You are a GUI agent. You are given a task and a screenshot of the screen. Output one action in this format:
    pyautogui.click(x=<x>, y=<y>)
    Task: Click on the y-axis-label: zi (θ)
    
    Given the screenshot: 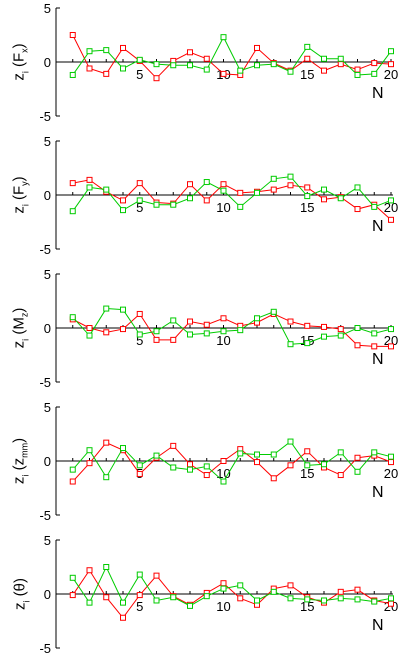 What is the action you would take?
    pyautogui.click(x=21, y=594)
    